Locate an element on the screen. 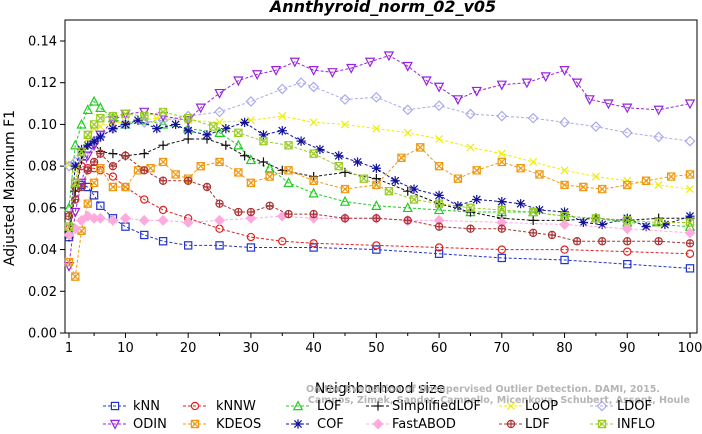 This screenshot has height=434, width=702. legend-label: FastABOD is located at coordinates (424, 424).